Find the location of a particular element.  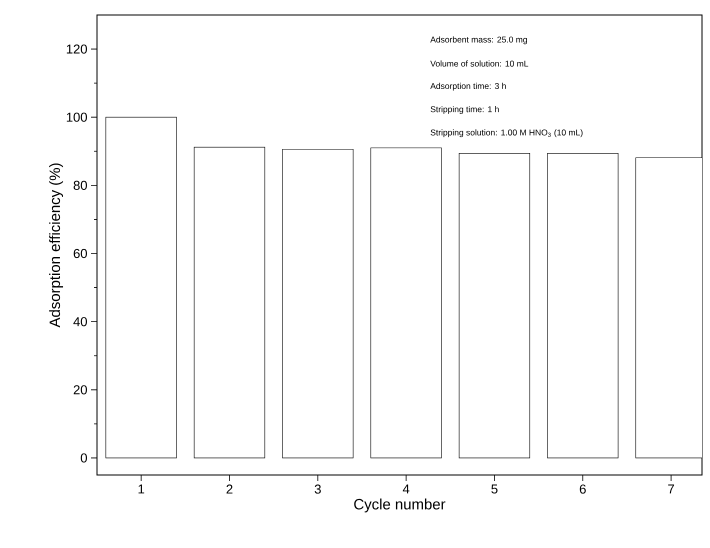

annotation: Adsorption time: 3 h is located at coordinates (468, 86).